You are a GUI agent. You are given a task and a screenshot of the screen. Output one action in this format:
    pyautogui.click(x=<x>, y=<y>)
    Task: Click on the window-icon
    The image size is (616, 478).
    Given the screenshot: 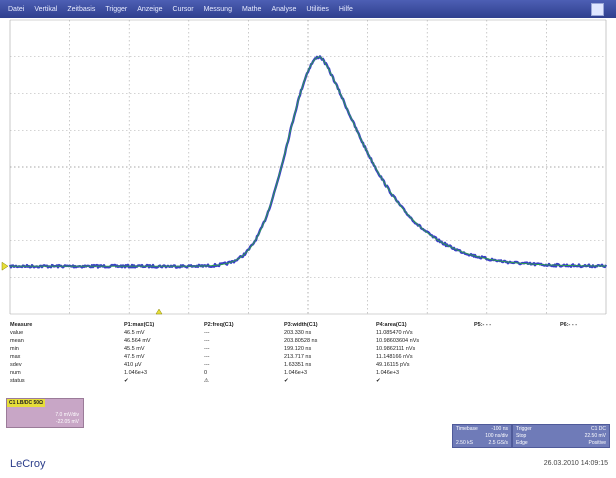 What is the action you would take?
    pyautogui.click(x=597, y=9)
    